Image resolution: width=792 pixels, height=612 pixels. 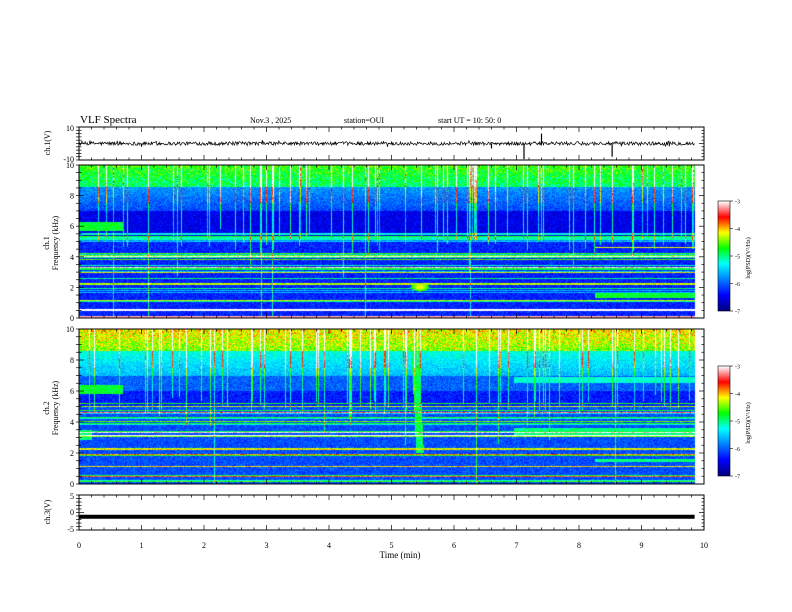 I want to click on ch1-waveform-trace, so click(x=386, y=146).